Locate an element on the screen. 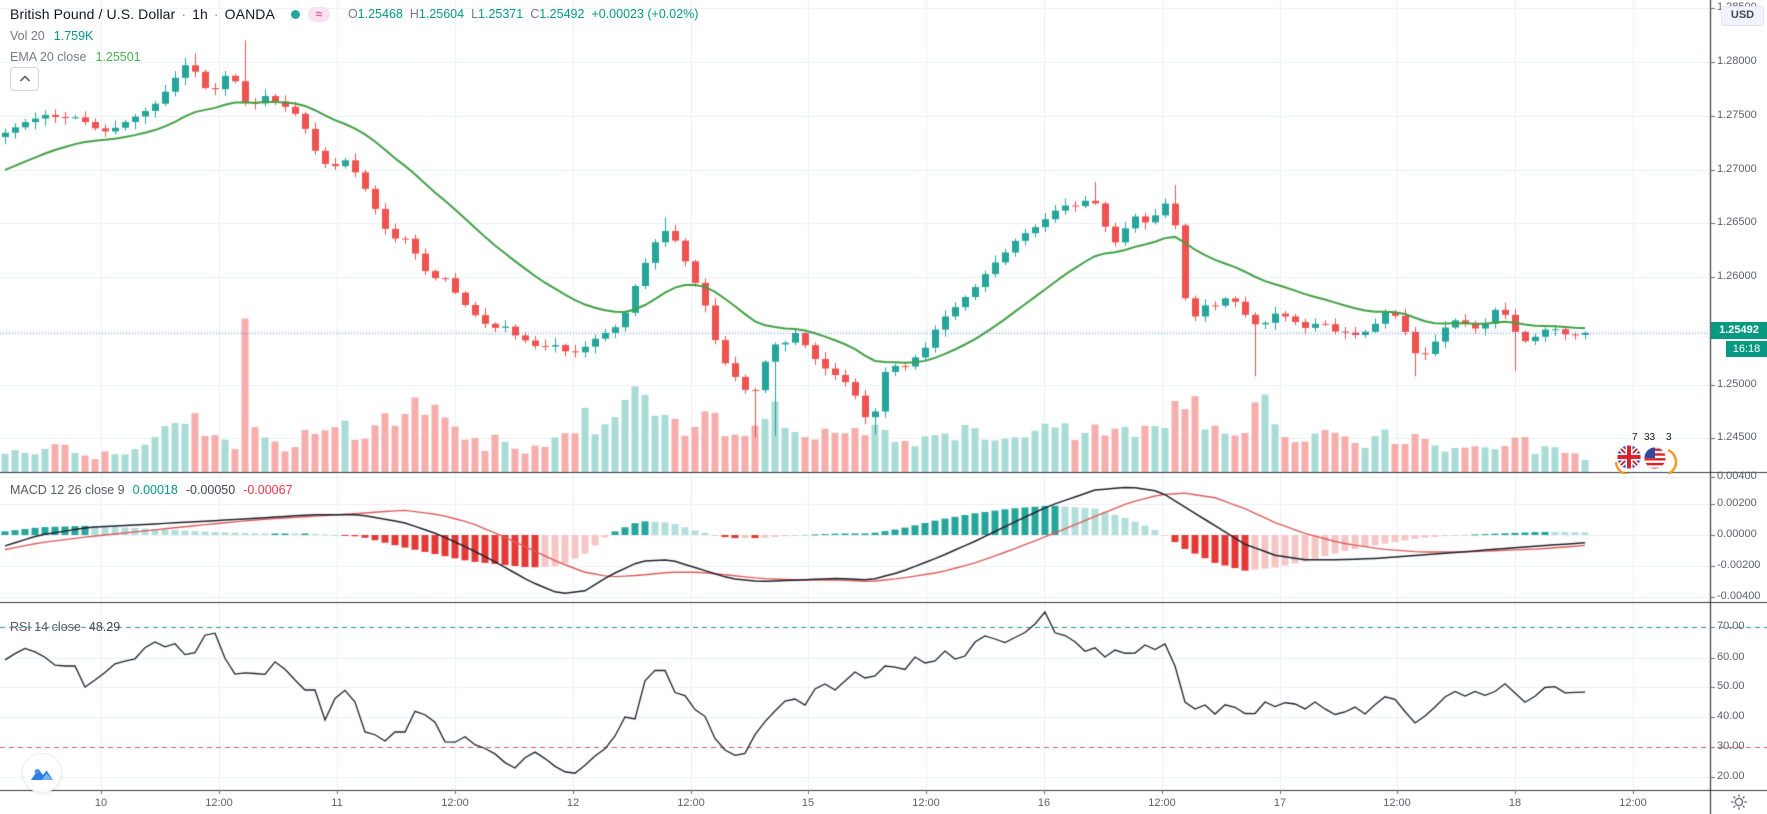 Image resolution: width=1767 pixels, height=814 pixels. currency-badge: USD is located at coordinates (1742, 16).